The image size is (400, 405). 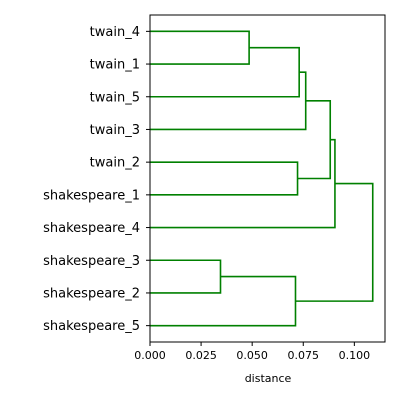 I want to click on dendrogram-link-c5-c1, so click(x=314, y=140).